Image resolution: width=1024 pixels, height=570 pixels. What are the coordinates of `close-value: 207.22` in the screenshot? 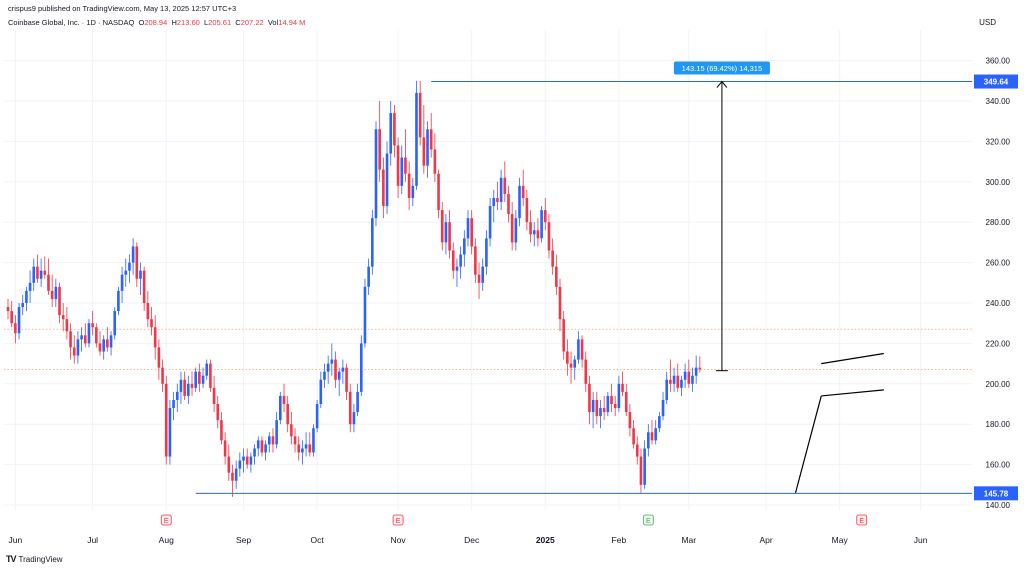 It's located at (252, 22).